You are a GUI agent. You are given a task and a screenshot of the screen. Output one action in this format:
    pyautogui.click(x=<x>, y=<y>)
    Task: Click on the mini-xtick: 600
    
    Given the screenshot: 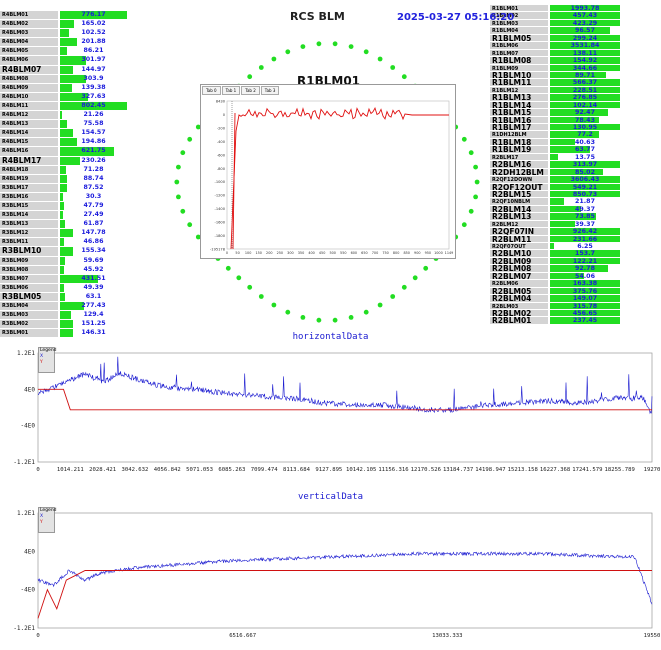 What is the action you would take?
    pyautogui.click(x=354, y=253)
    